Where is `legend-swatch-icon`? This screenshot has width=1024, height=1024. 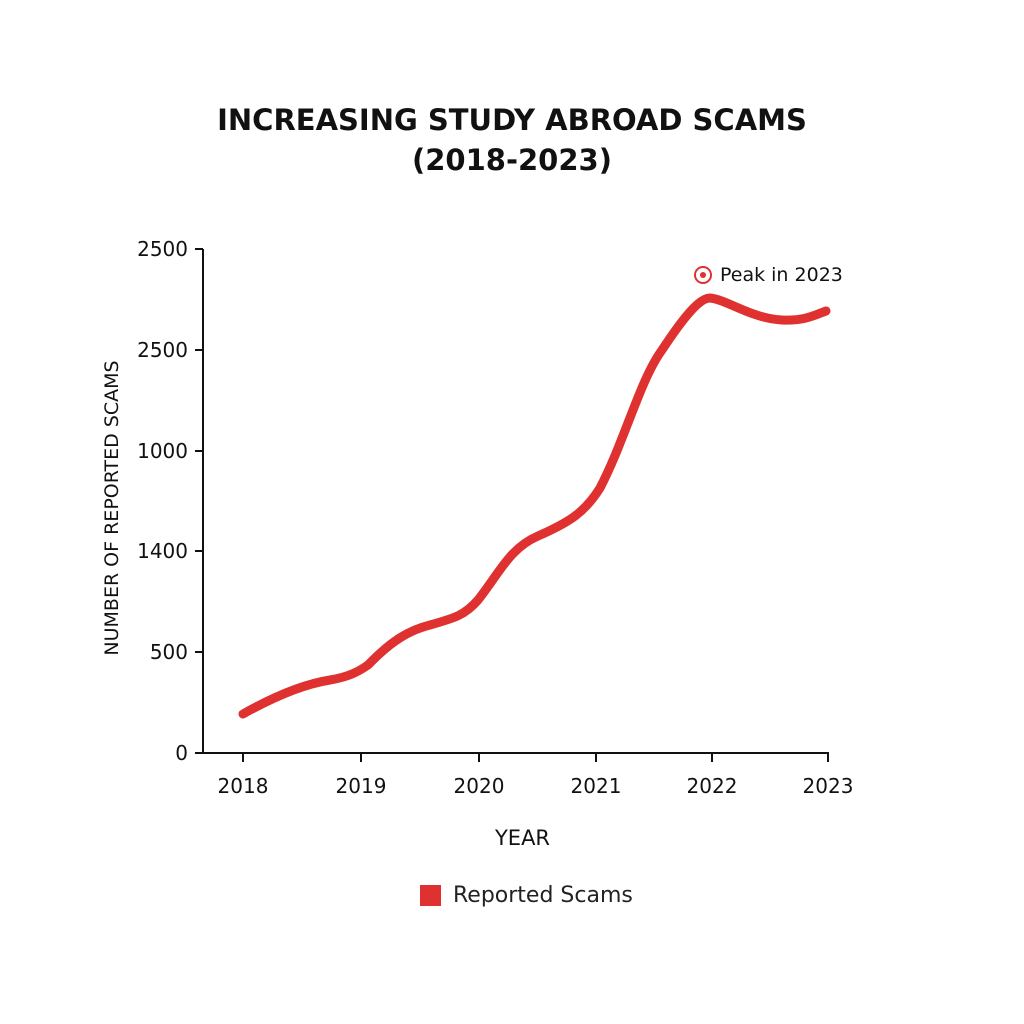
legend-swatch-icon is located at coordinates (430, 895).